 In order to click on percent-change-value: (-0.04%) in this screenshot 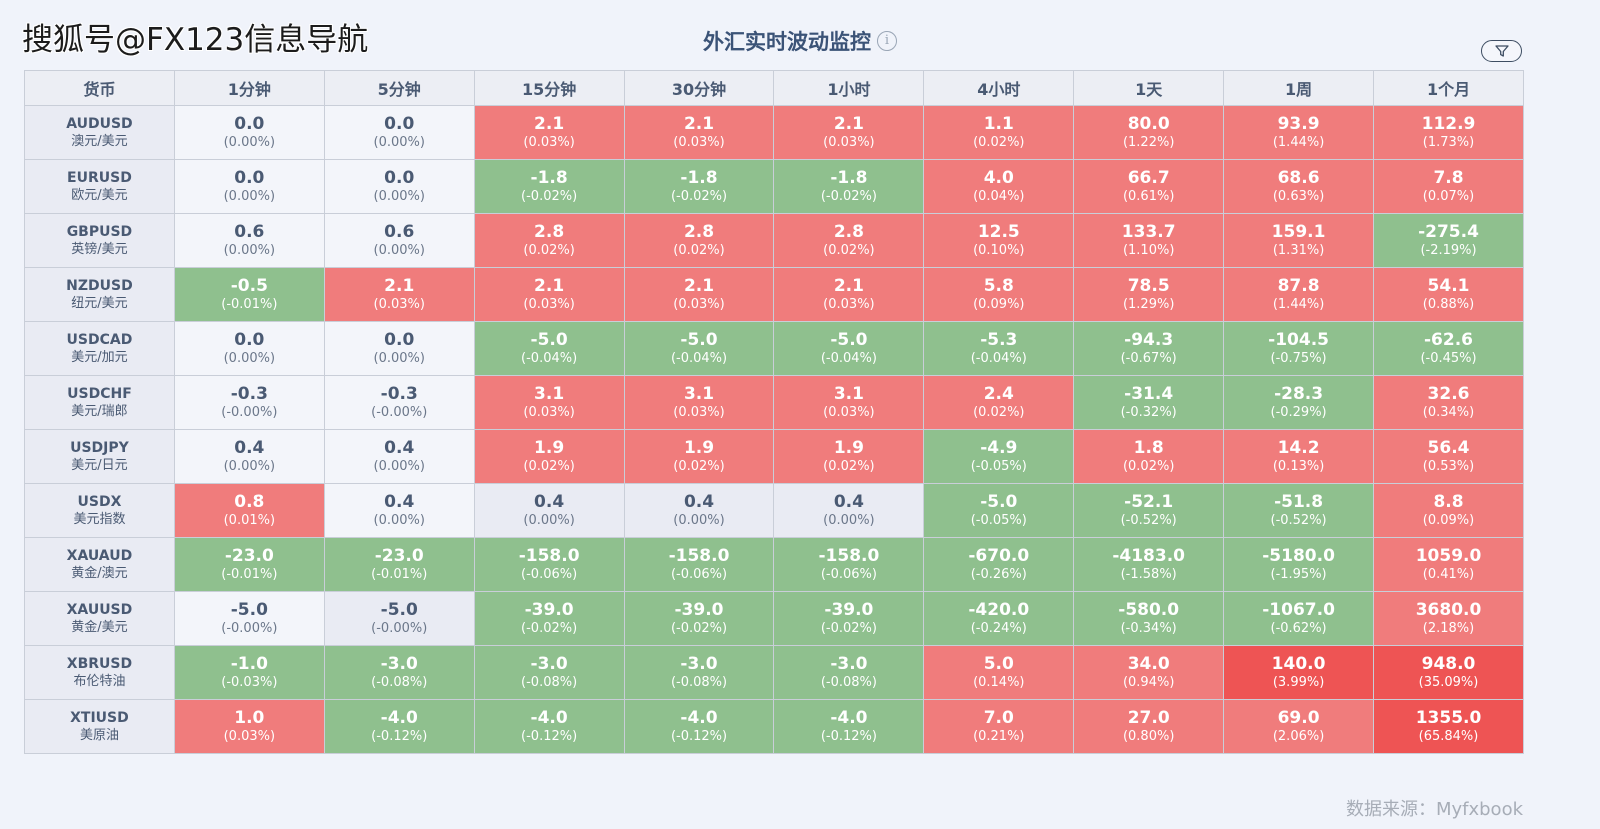, I will do `click(549, 358)`.